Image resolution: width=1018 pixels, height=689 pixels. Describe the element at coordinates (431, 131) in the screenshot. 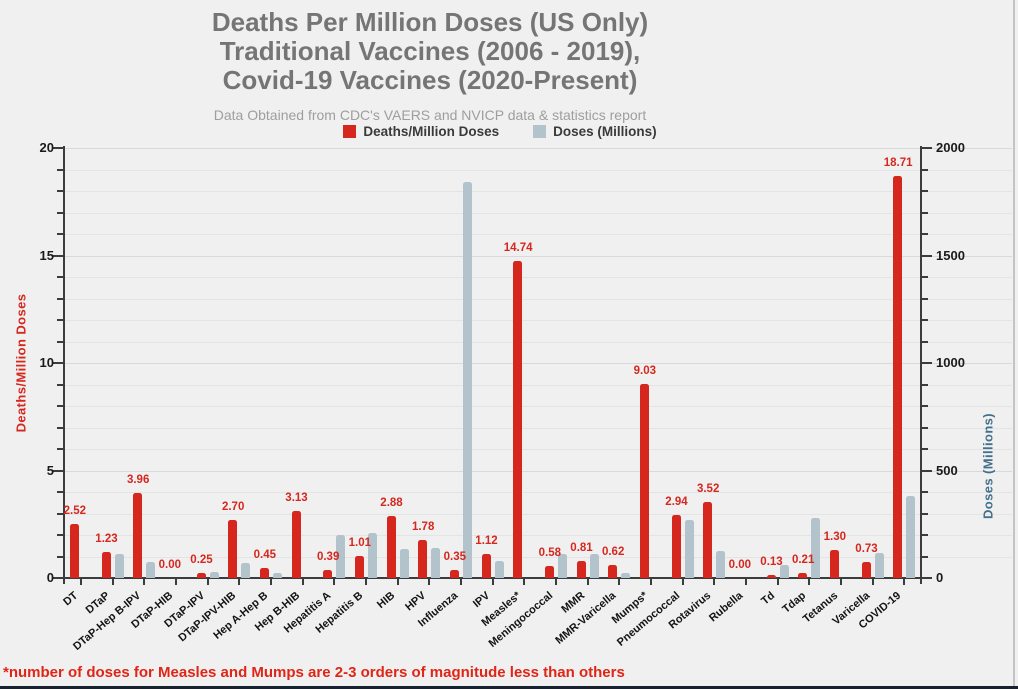

I see `legend-label-deaths: Deaths/Million Doses` at that location.